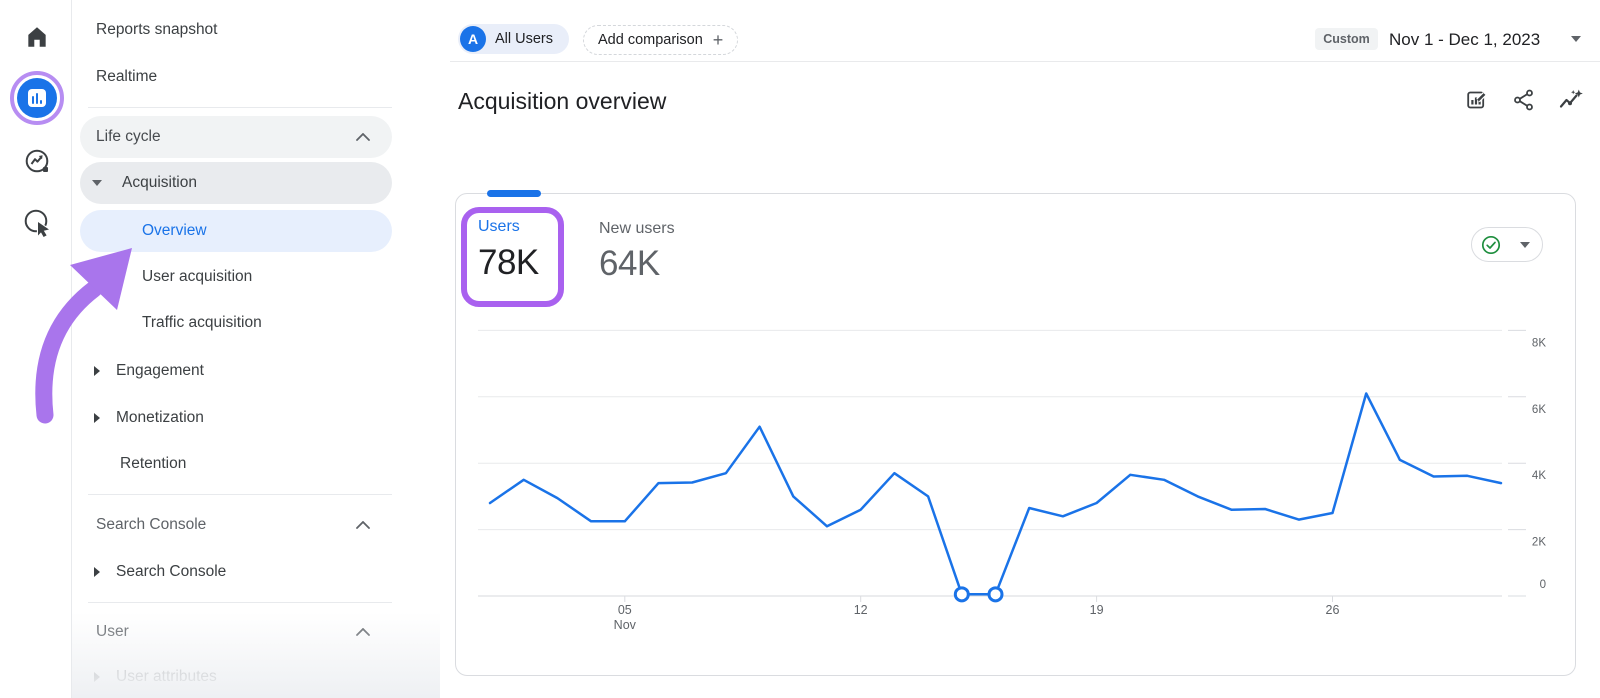 Image resolution: width=1600 pixels, height=698 pixels. Describe the element at coordinates (1097, 610) in the screenshot. I see `svg-text: 19` at that location.